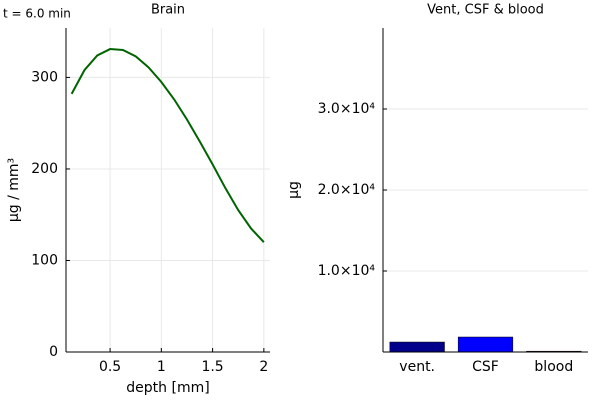  I want to click on y-tick-label: 1.0×10⁴, so click(347, 271).